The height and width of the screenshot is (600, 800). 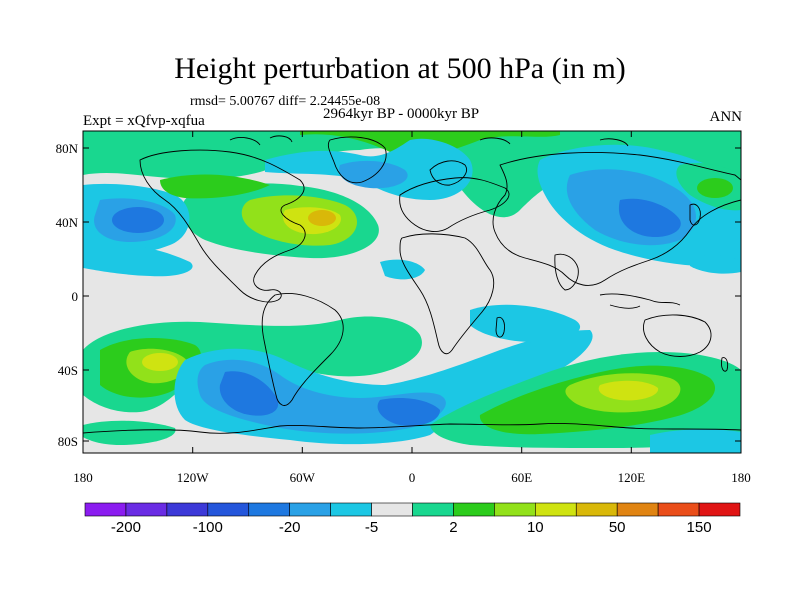 I want to click on field-yellow-south-indian, so click(x=628, y=390).